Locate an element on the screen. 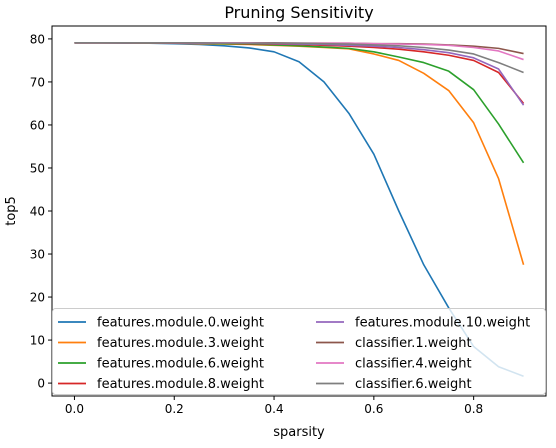  legend-label: classifier.6.weight is located at coordinates (413, 384).